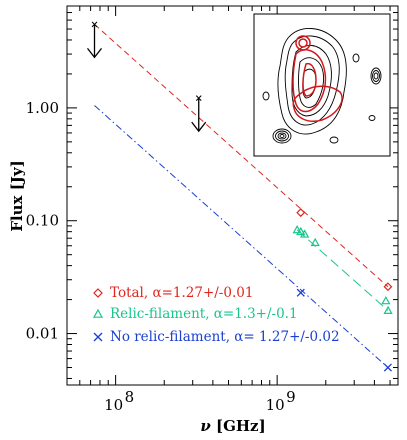 The width and height of the screenshot is (407, 440). I want to click on x-tick-label-exponent: 8, so click(130, 397).